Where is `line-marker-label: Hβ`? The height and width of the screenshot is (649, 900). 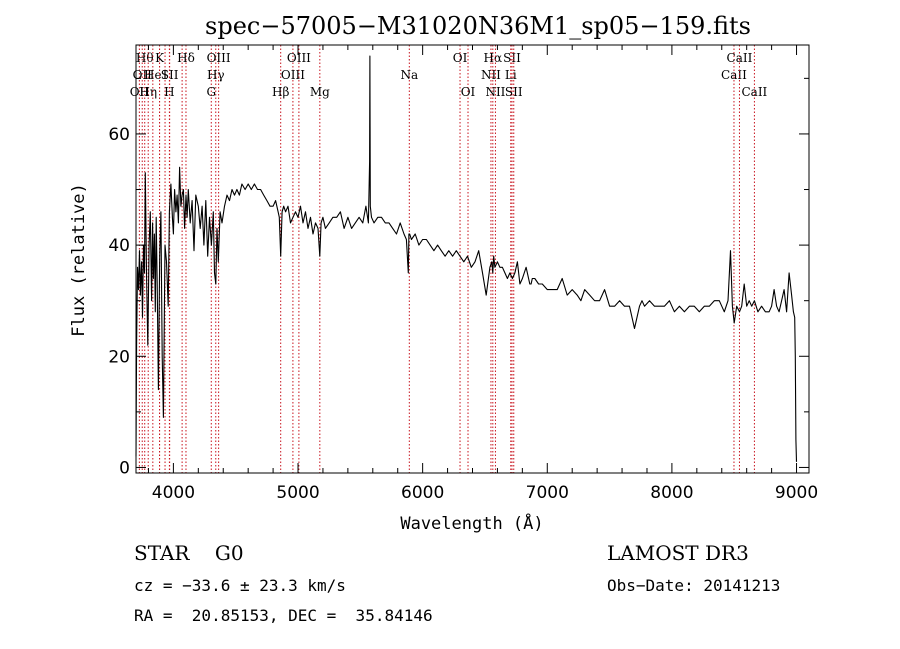
line-marker-label: Hβ is located at coordinates (280, 92).